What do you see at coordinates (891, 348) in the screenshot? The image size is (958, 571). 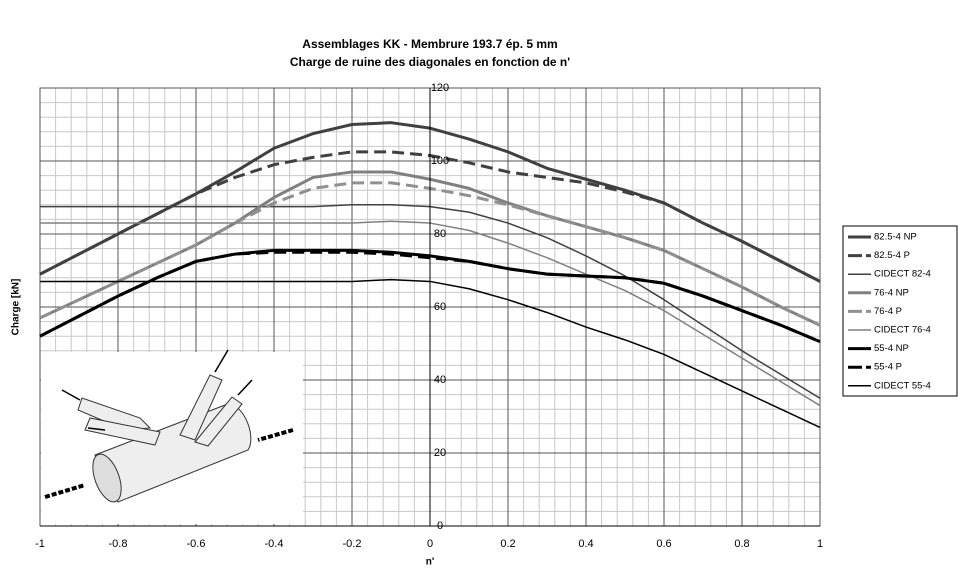 I see `legend-label: 55-4 NP` at bounding box center [891, 348].